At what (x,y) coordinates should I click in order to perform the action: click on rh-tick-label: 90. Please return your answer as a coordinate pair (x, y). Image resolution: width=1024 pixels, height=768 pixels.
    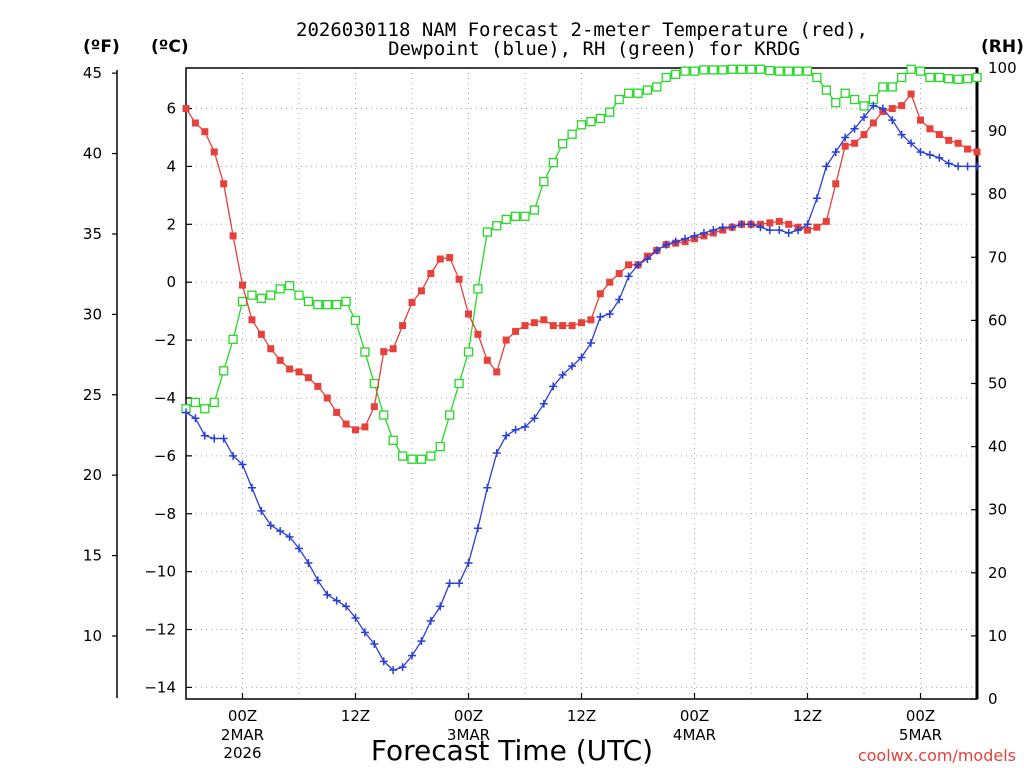
    Looking at the image, I should click on (997, 131).